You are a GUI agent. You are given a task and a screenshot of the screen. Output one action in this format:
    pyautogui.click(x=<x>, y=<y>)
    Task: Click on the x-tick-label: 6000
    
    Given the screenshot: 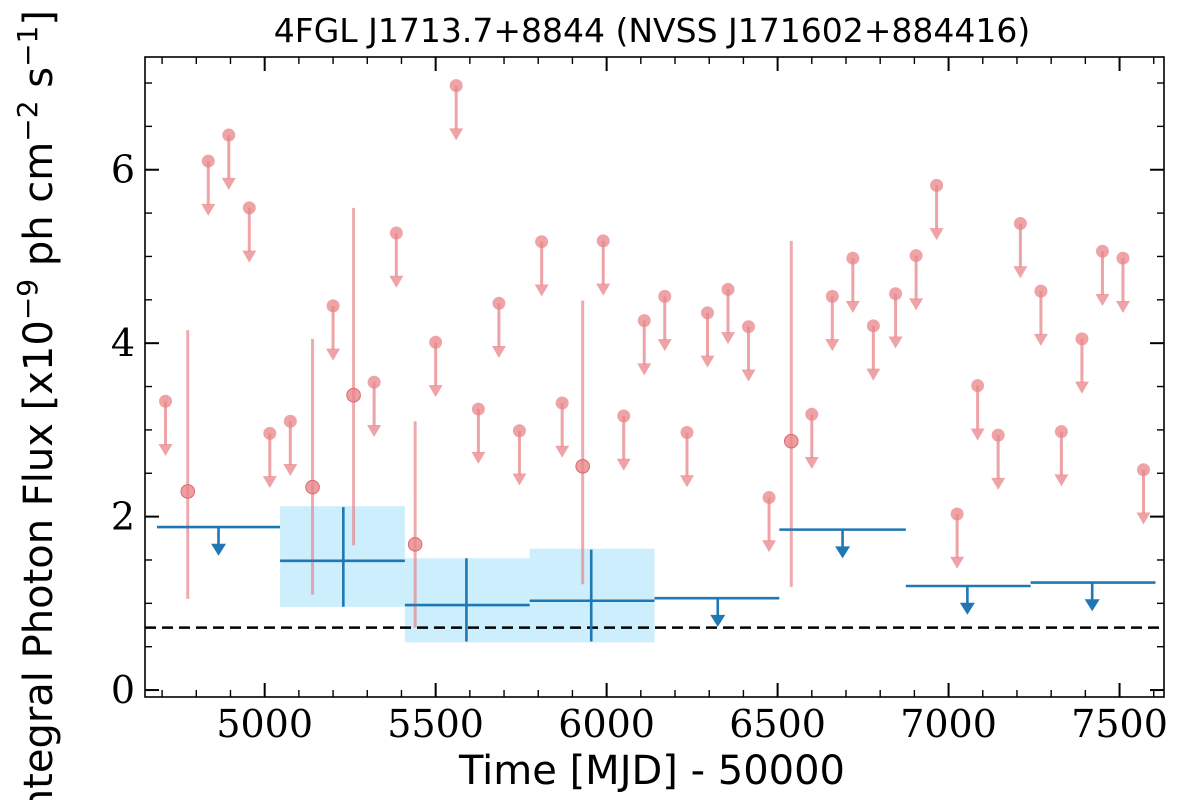 What is the action you would take?
    pyautogui.click(x=606, y=724)
    